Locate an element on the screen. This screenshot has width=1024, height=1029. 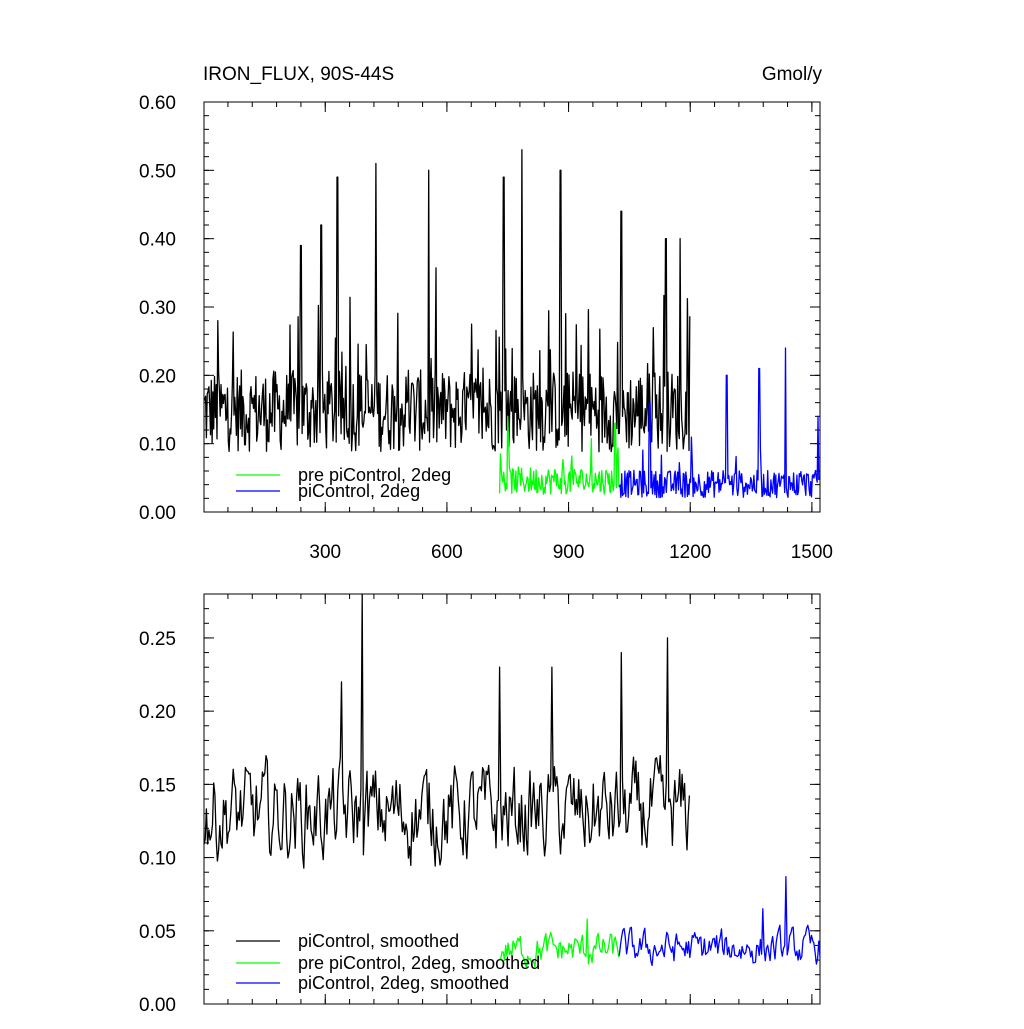
x-tick-label: 1200 is located at coordinates (690, 552).